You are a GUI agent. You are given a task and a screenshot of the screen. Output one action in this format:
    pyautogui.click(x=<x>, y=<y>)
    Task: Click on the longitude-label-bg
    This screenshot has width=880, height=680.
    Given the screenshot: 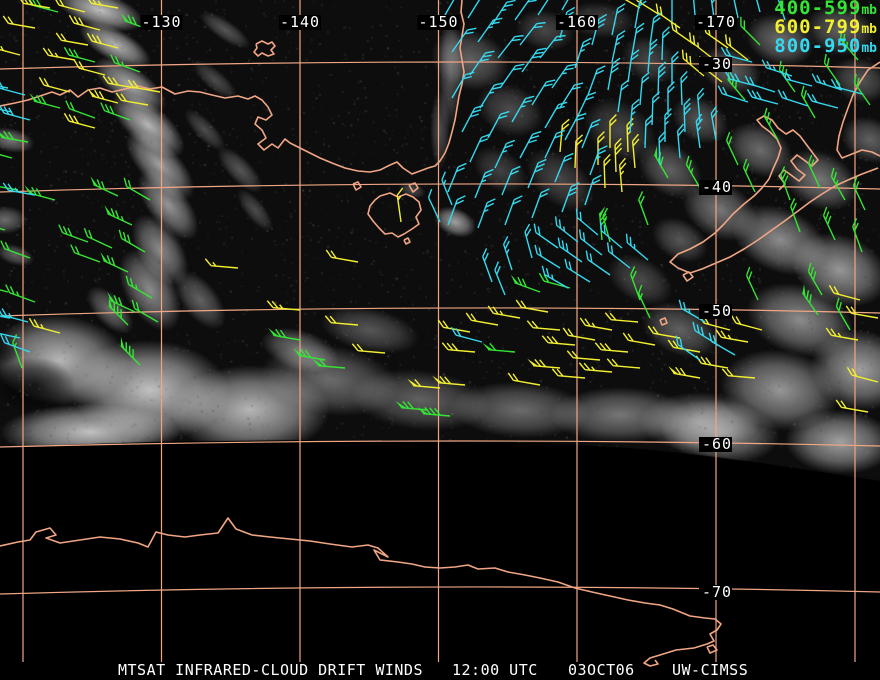 What is the action you would take?
    pyautogui.click(x=716, y=22)
    